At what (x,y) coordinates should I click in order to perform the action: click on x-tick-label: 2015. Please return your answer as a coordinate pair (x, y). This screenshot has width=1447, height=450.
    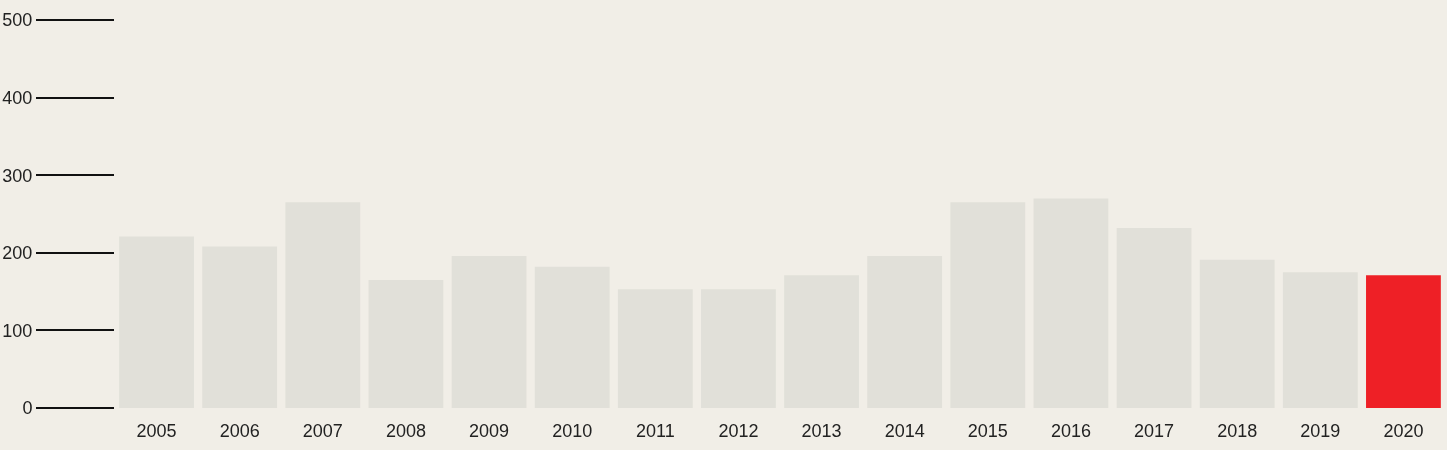
    Looking at the image, I should click on (987, 430).